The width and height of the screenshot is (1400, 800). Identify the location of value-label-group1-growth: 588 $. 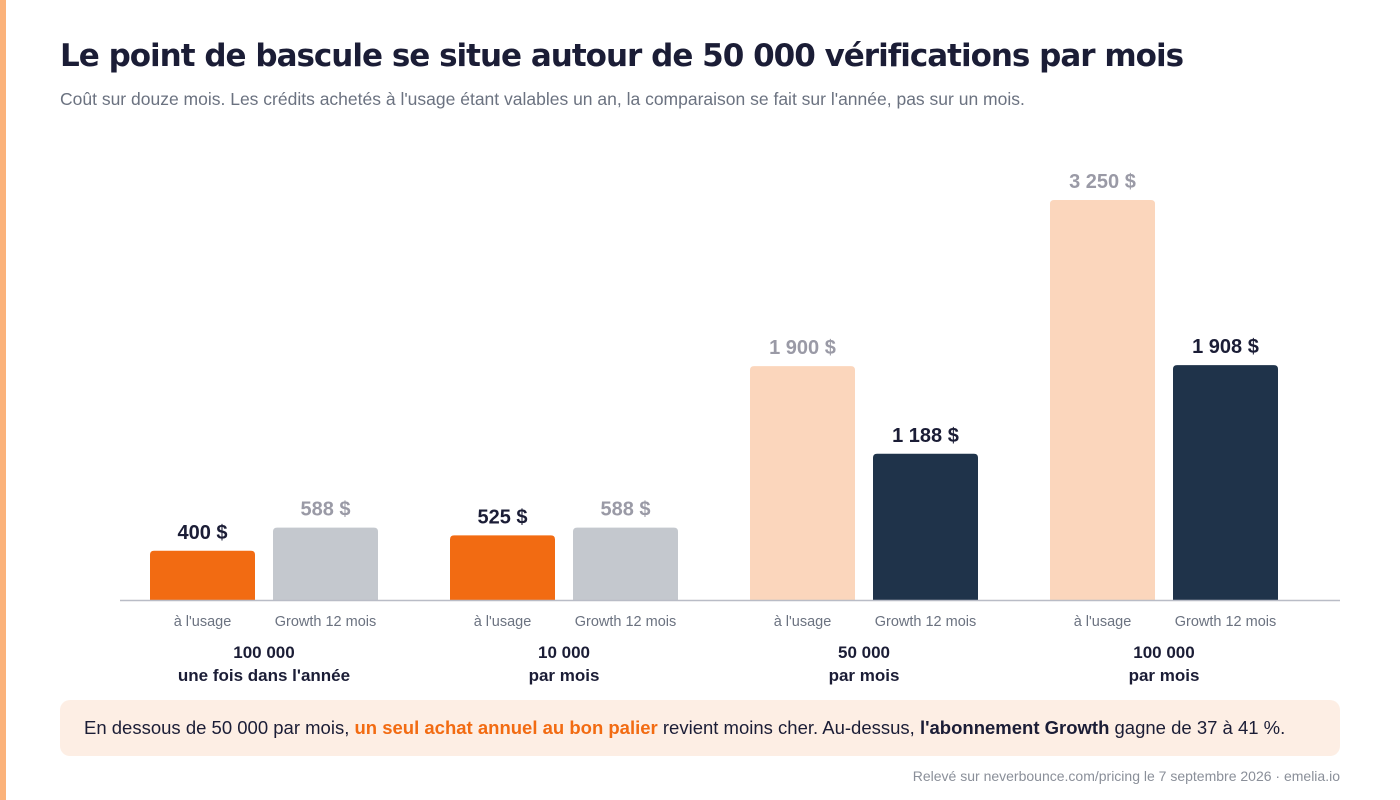
(325, 510).